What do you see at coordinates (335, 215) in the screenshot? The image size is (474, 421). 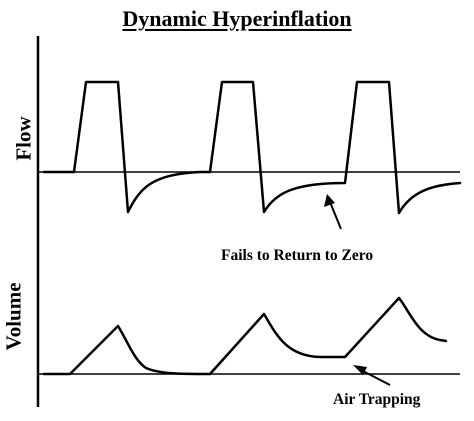 I see `fails-arrow-line` at bounding box center [335, 215].